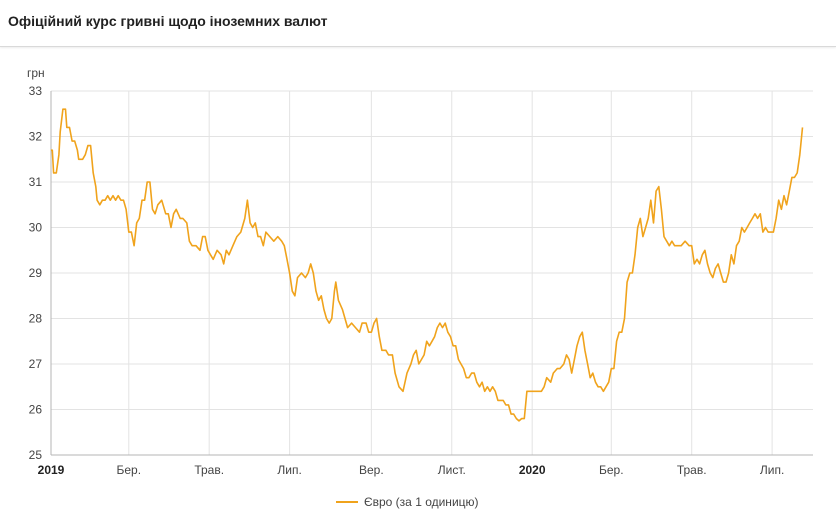 This screenshot has height=518, width=836. Describe the element at coordinates (36, 228) in the screenshot. I see `y-tick-label: 30` at that location.